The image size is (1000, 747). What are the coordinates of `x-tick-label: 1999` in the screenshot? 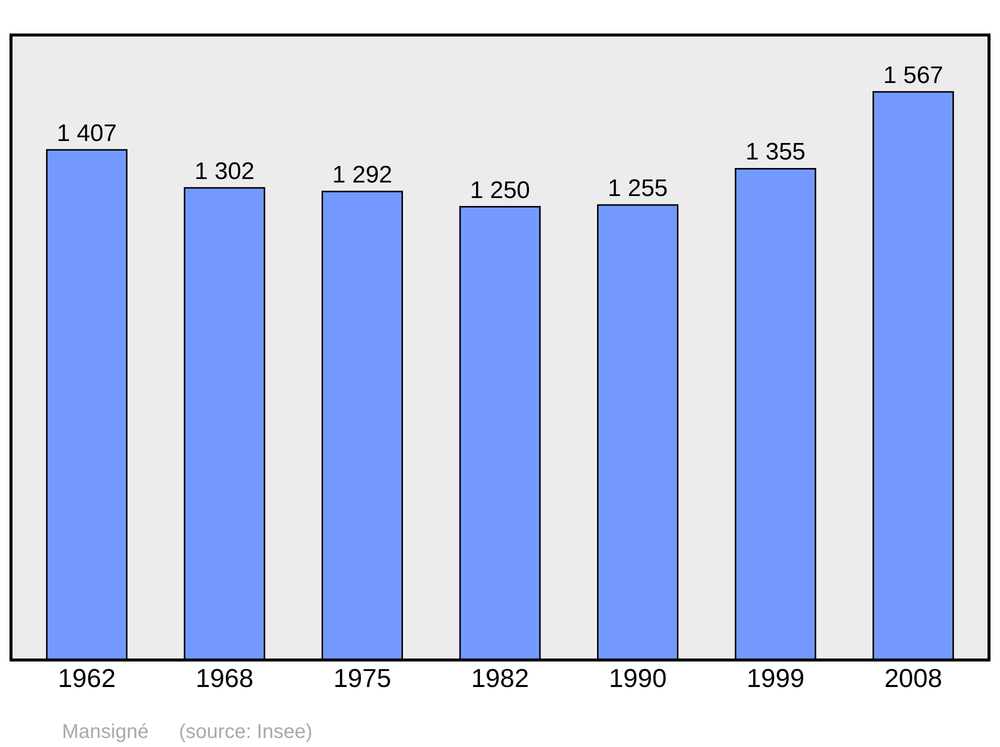 It's located at (775, 678).